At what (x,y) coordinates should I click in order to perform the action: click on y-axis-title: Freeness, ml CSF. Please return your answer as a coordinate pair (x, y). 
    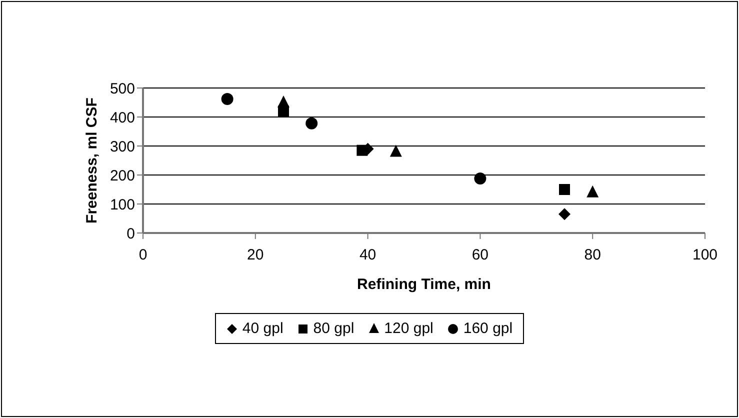
    Looking at the image, I should click on (91, 161).